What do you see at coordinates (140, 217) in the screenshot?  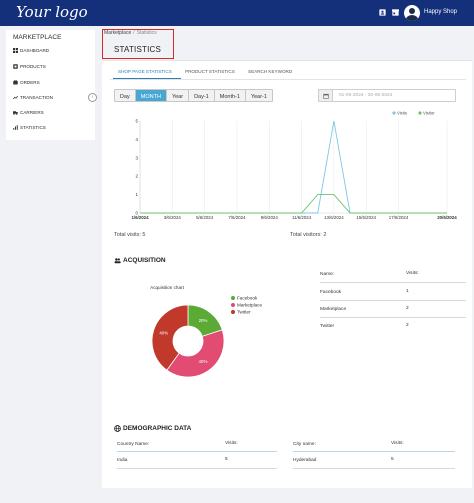 I see `x-tick-label: 1/6/2024` at bounding box center [140, 217].